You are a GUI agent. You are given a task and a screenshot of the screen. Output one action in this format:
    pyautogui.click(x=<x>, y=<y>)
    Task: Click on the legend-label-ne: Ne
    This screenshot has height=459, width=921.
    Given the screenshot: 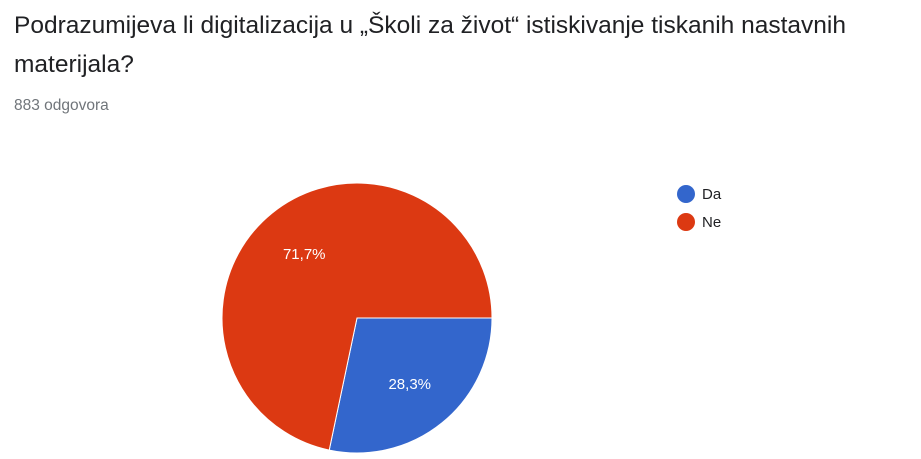 What is the action you would take?
    pyautogui.click(x=712, y=222)
    